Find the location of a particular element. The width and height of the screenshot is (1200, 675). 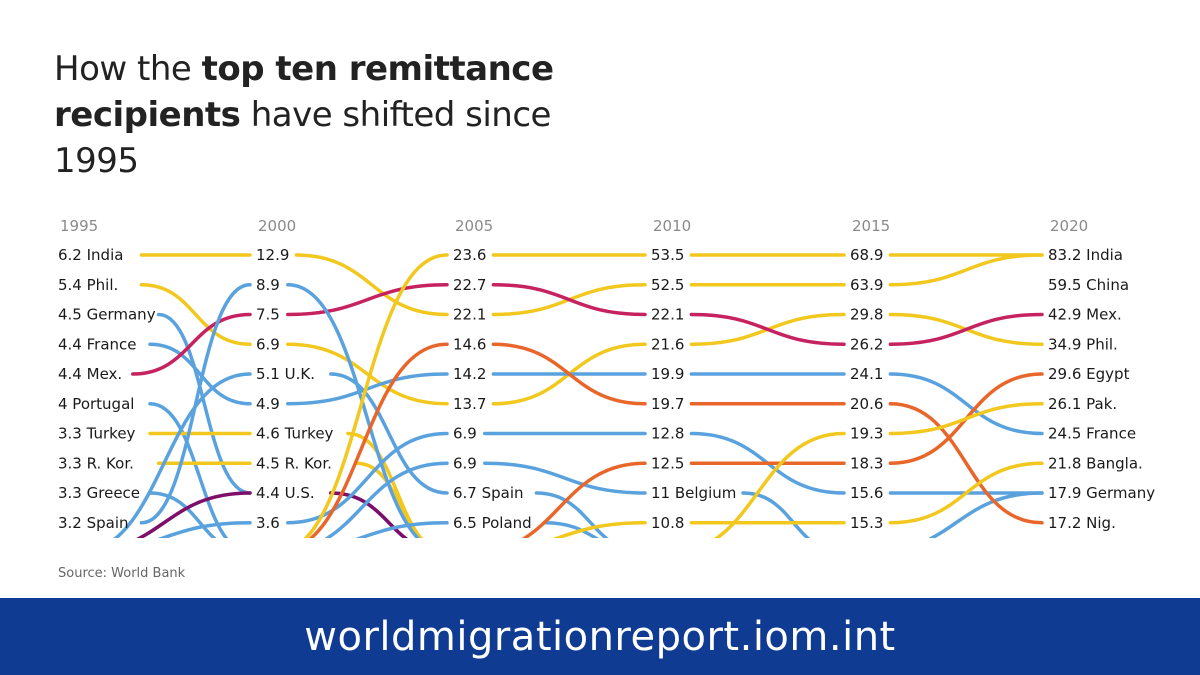

data-label: 12.5 is located at coordinates (667, 463).